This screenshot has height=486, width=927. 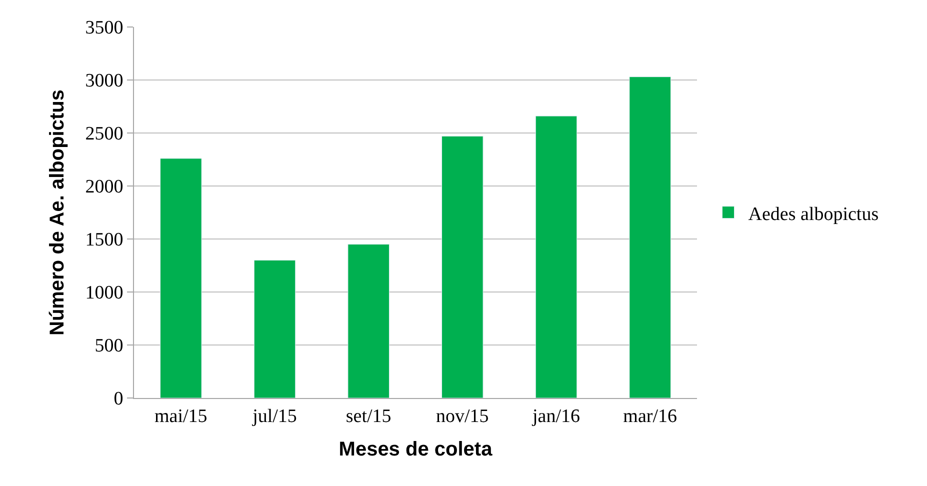 I want to click on y-tick-label: 2500, so click(x=104, y=134).